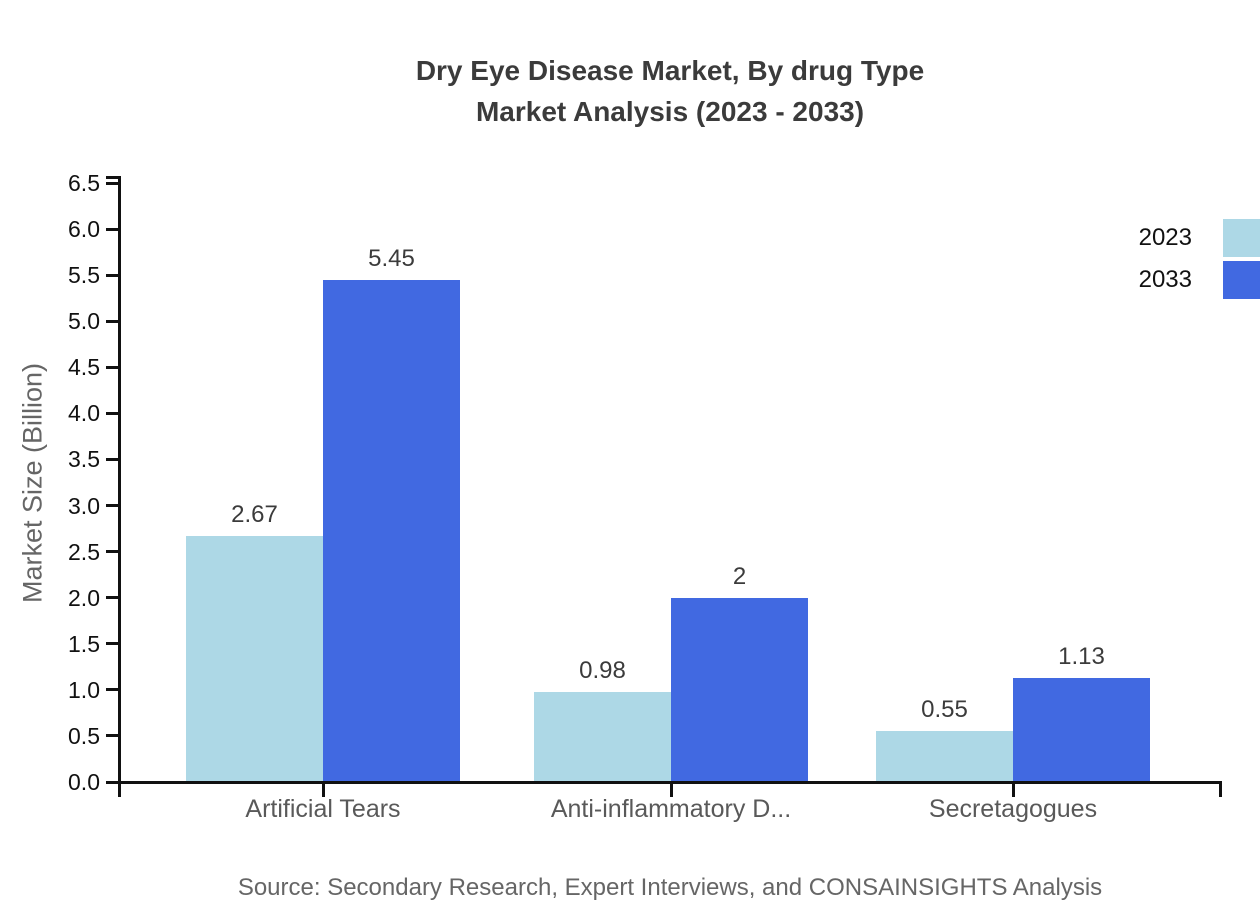 The height and width of the screenshot is (920, 1260). I want to click on chart-title-line2: Market Analysis (2023 - 2033), so click(670, 111).